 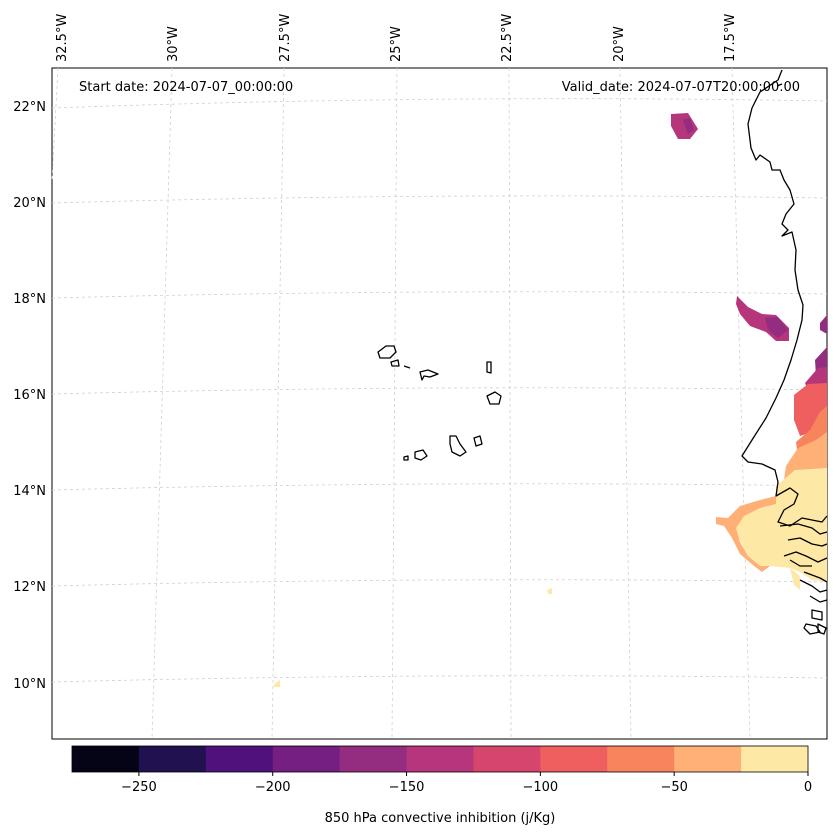 I want to click on colorbar-outline, so click(x=440, y=759).